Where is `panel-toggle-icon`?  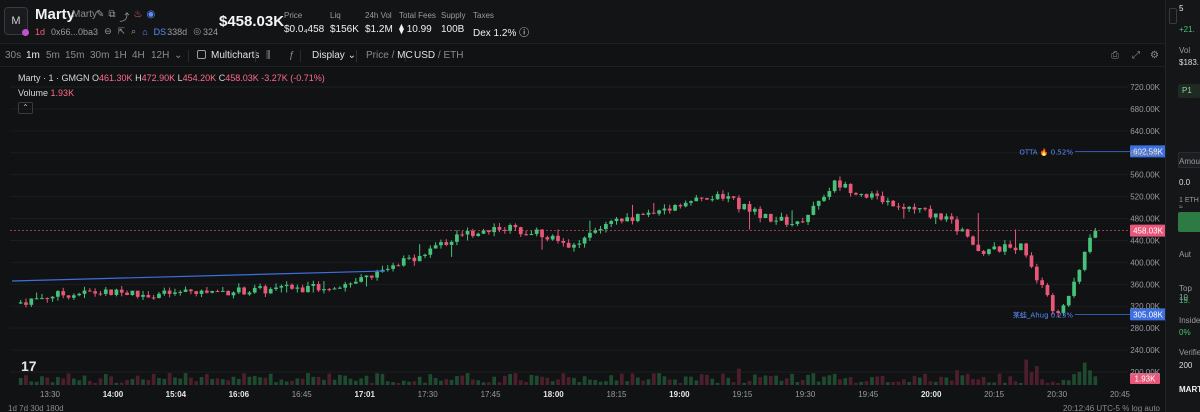
panel-toggle-icon is located at coordinates (1173, 16).